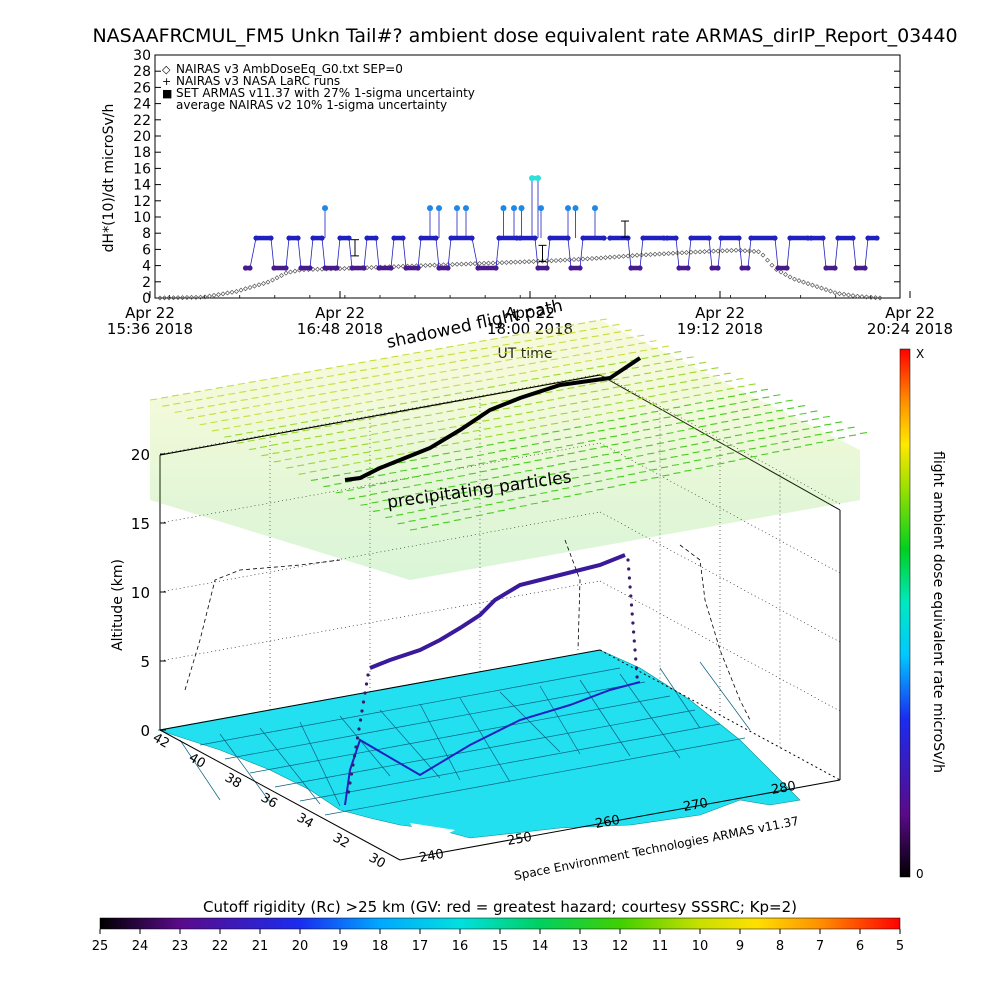 This screenshot has width=1000, height=1000. I want to click on altitude-tick-label: 20, so click(140, 455).